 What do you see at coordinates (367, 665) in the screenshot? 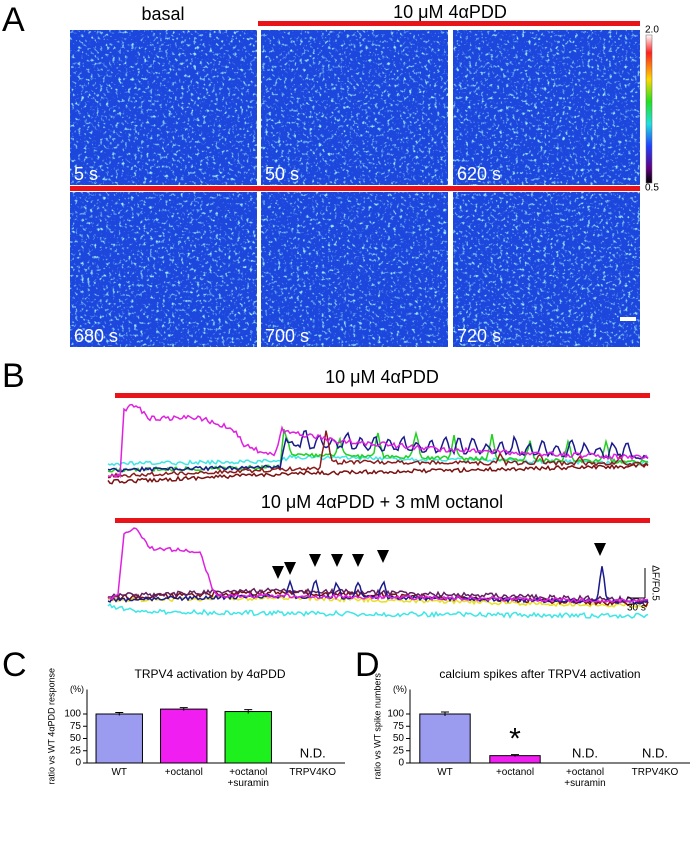
I see `panel-label: D` at bounding box center [367, 665].